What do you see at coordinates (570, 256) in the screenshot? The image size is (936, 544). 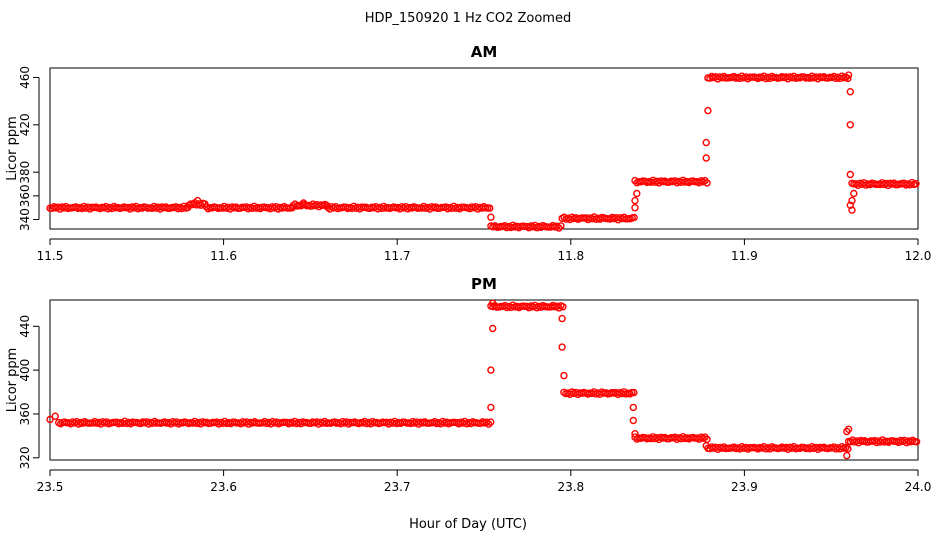 I see `x-tick-label: 11.8` at bounding box center [570, 256].